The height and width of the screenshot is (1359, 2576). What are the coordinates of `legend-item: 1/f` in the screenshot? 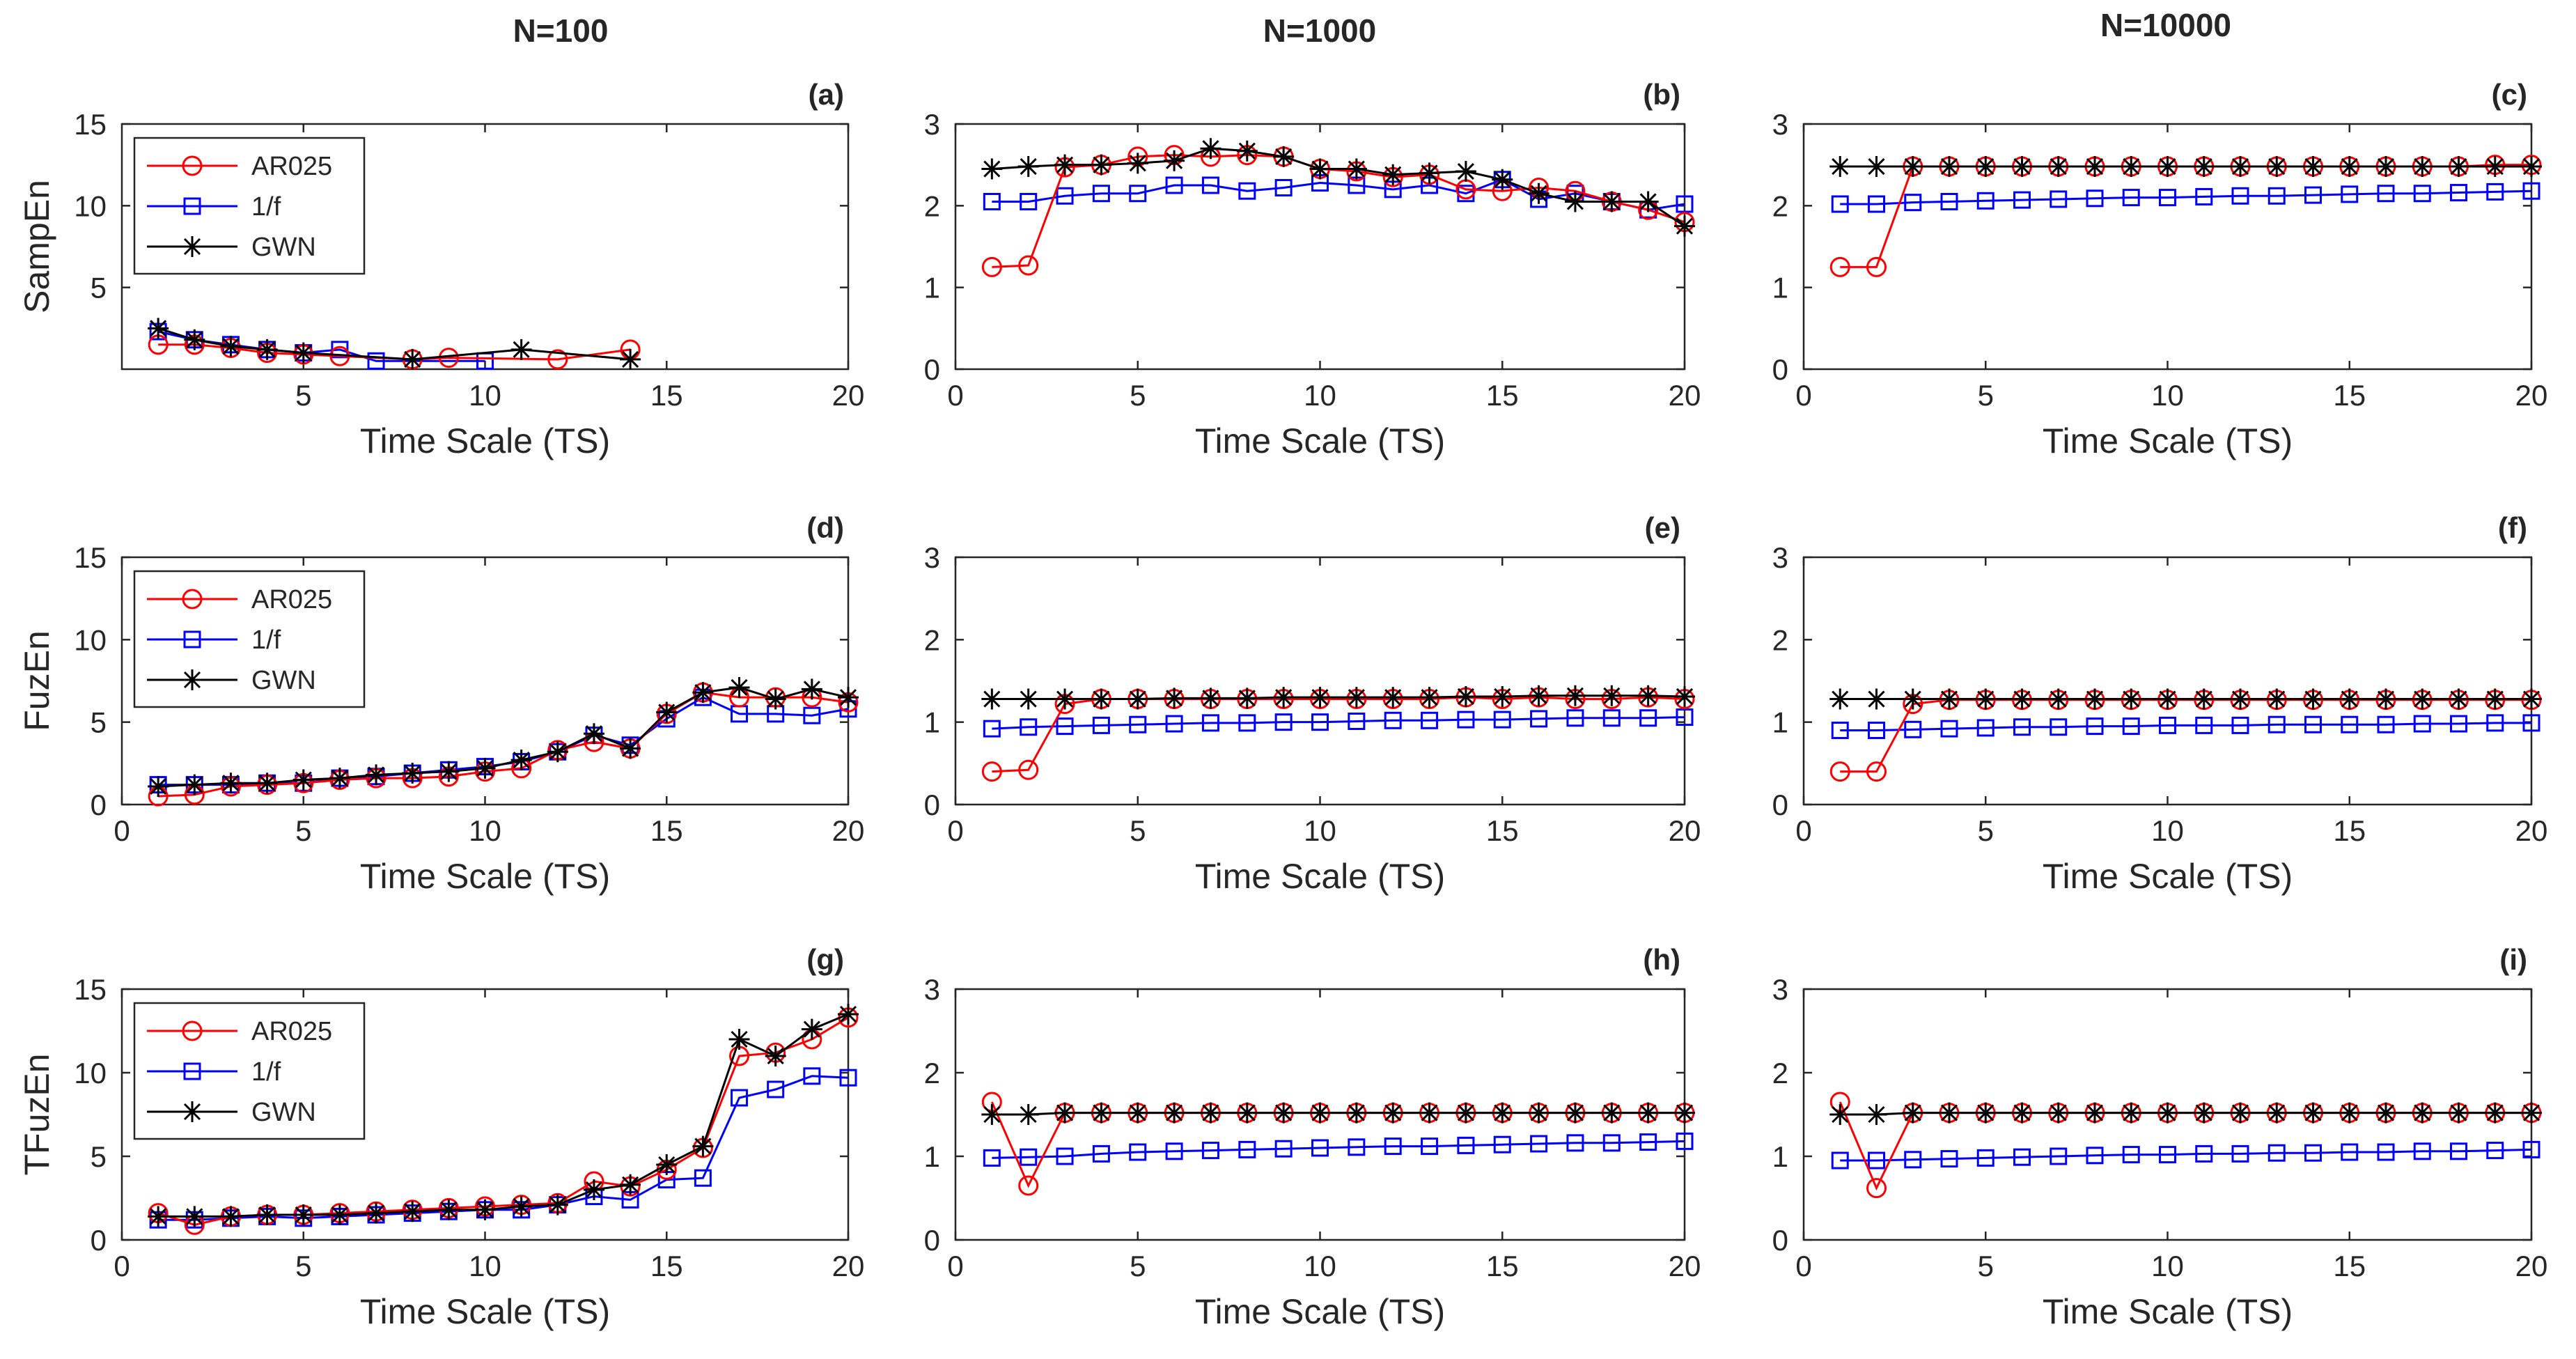 It's located at (214, 640).